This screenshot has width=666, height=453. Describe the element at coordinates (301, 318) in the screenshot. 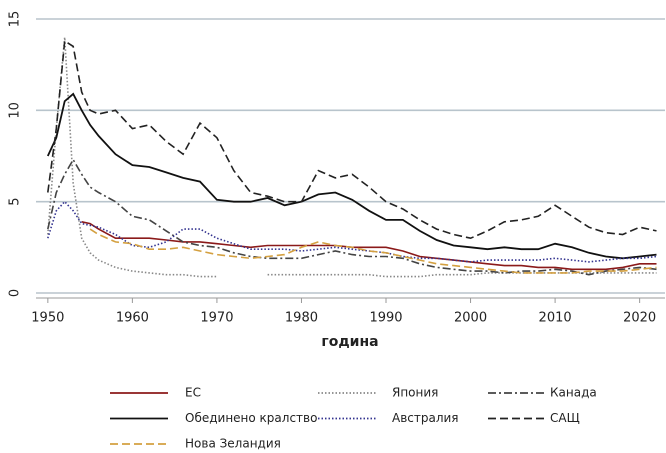

I see `x-tick-label: 1980` at that location.